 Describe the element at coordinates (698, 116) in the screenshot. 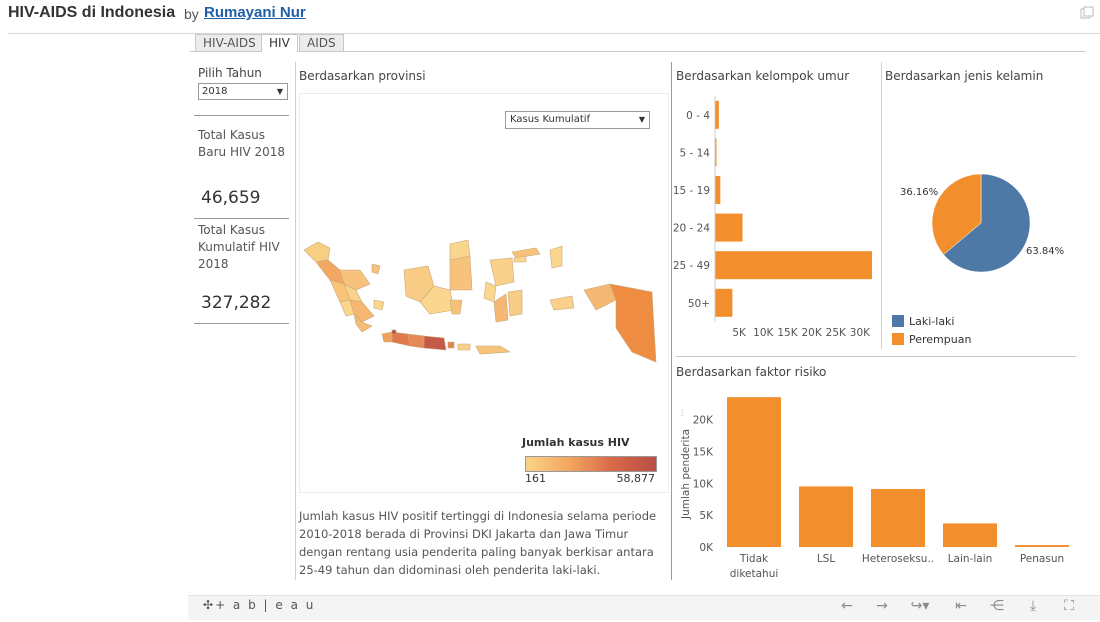

I see `age-category-label: 0 - 4` at that location.